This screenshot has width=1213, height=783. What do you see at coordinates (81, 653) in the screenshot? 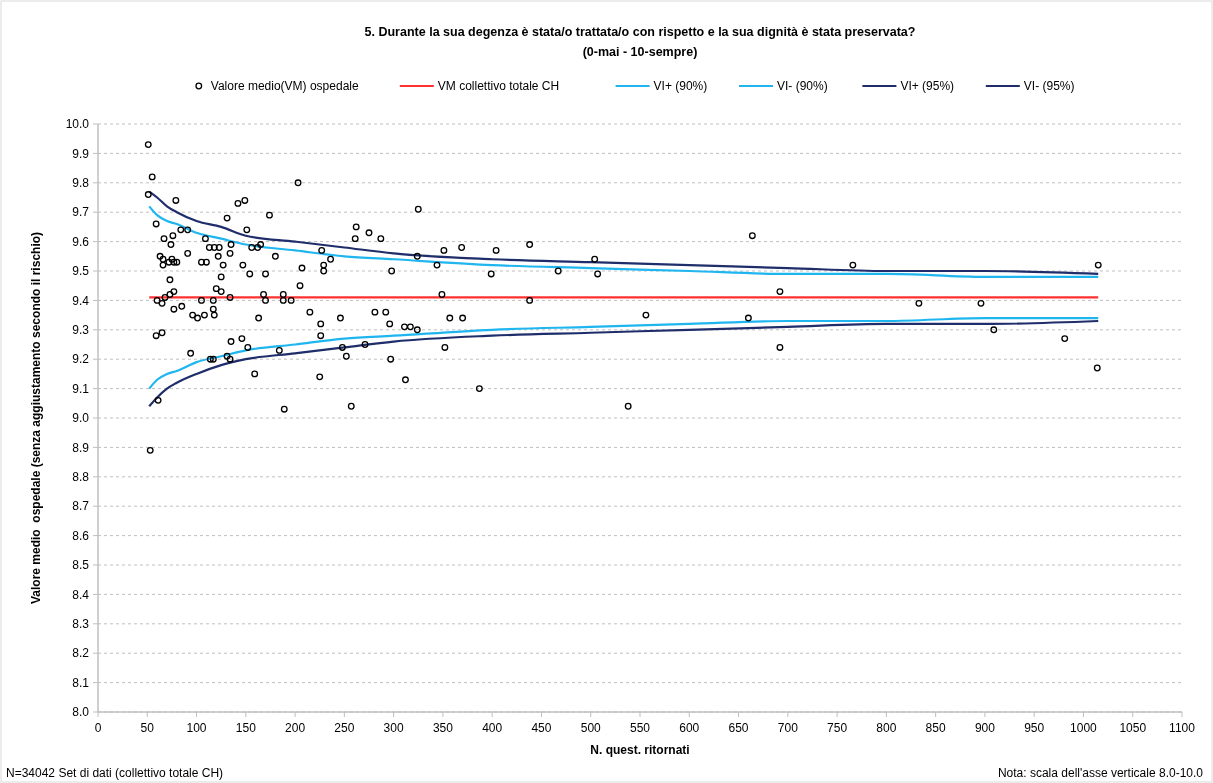
I see `y-tick-label: 8.2` at bounding box center [81, 653].